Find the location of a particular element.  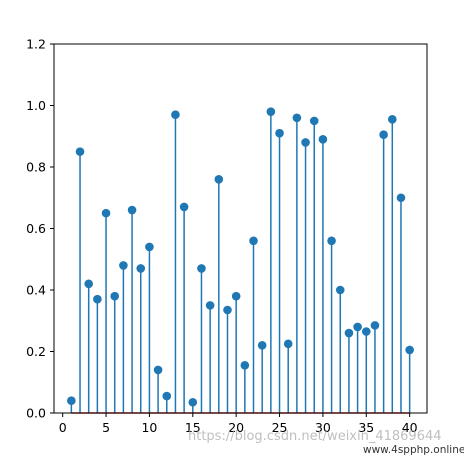

x-tick-label: 5 is located at coordinates (106, 427).